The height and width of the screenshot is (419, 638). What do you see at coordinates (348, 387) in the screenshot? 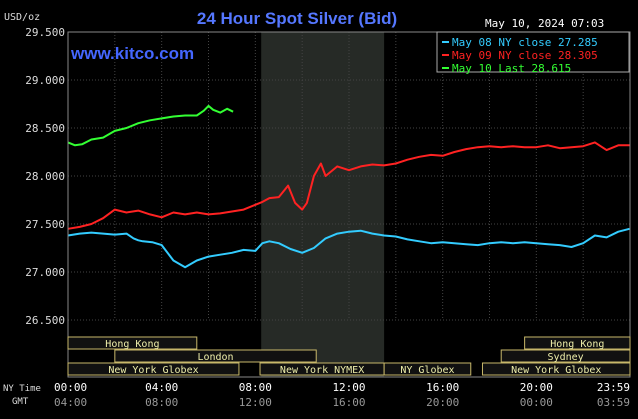
I see `ny-time-tick-label: 12:00` at bounding box center [348, 387].